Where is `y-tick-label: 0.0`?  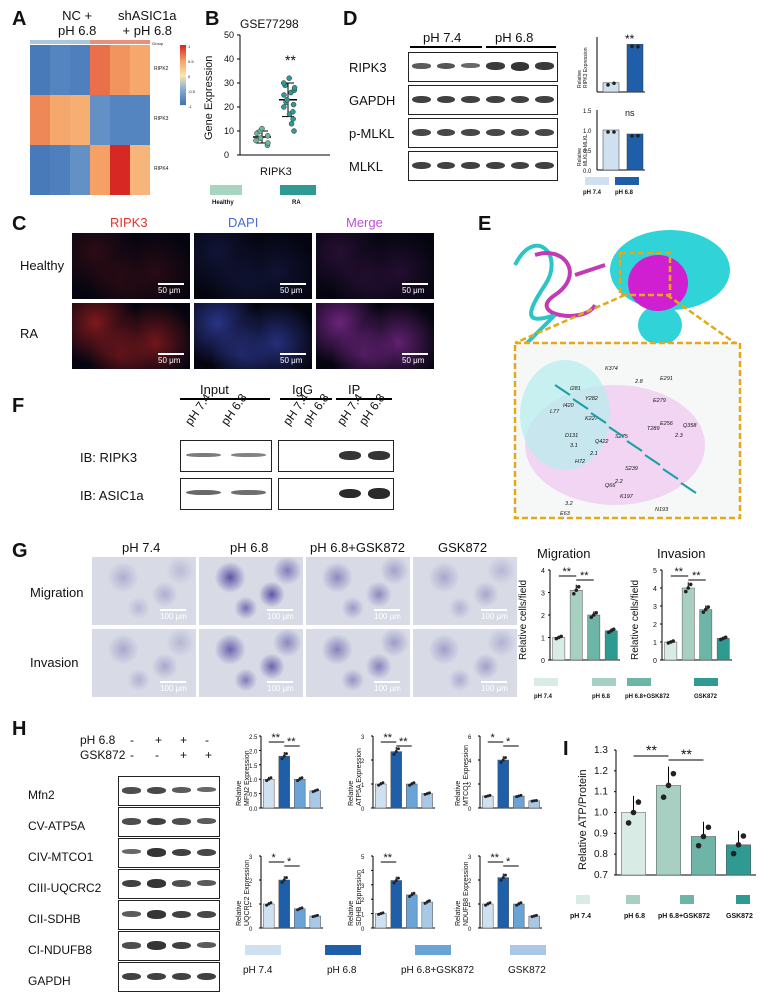 y-tick-label: 0.0 is located at coordinates (587, 172).